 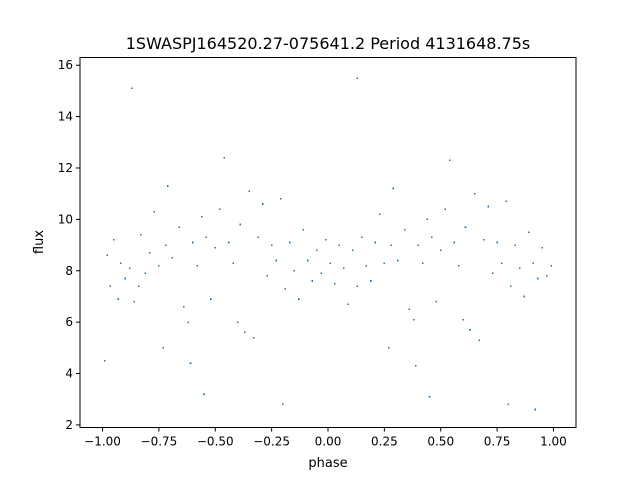 What do you see at coordinates (328, 442) in the screenshot?
I see `x-tick-label: 0.00` at bounding box center [328, 442].